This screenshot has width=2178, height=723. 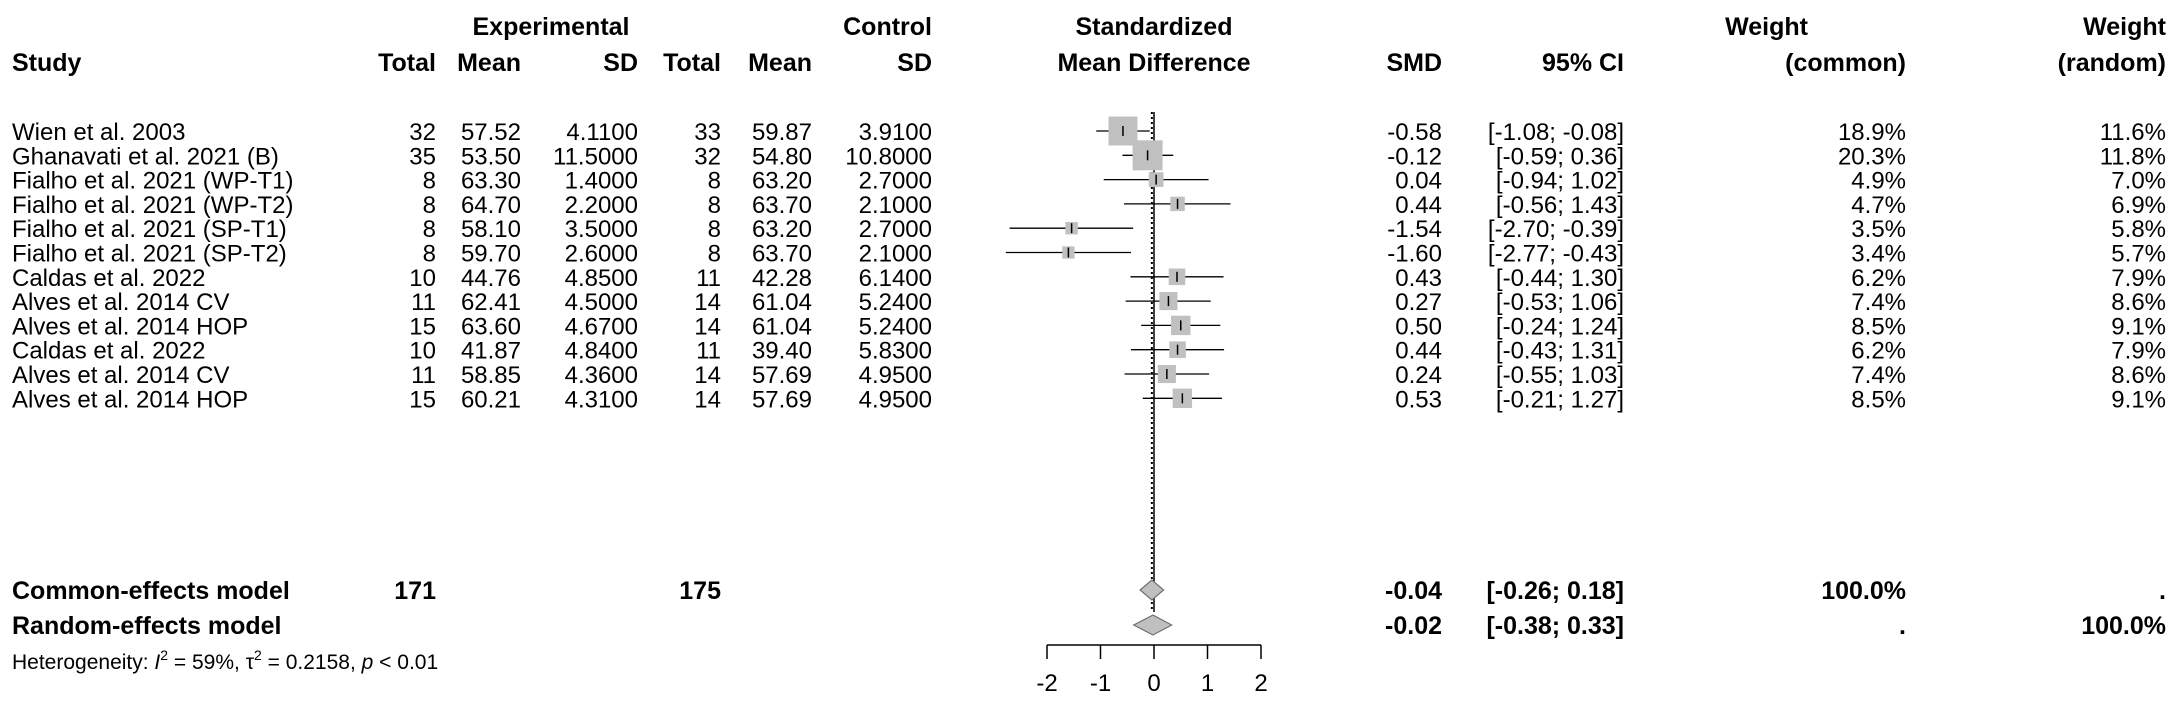 What do you see at coordinates (149, 254) in the screenshot?
I see `row-study: Fialho et al. 2021 (SP-T2)` at bounding box center [149, 254].